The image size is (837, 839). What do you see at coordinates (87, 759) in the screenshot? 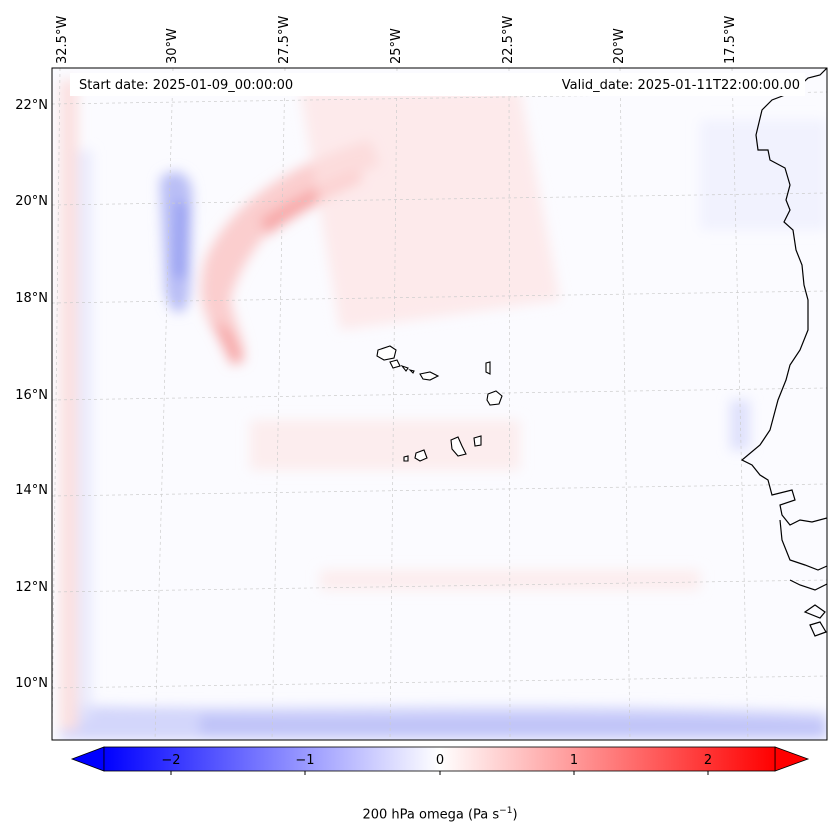
I see `colorbar-left-extension` at bounding box center [87, 759].